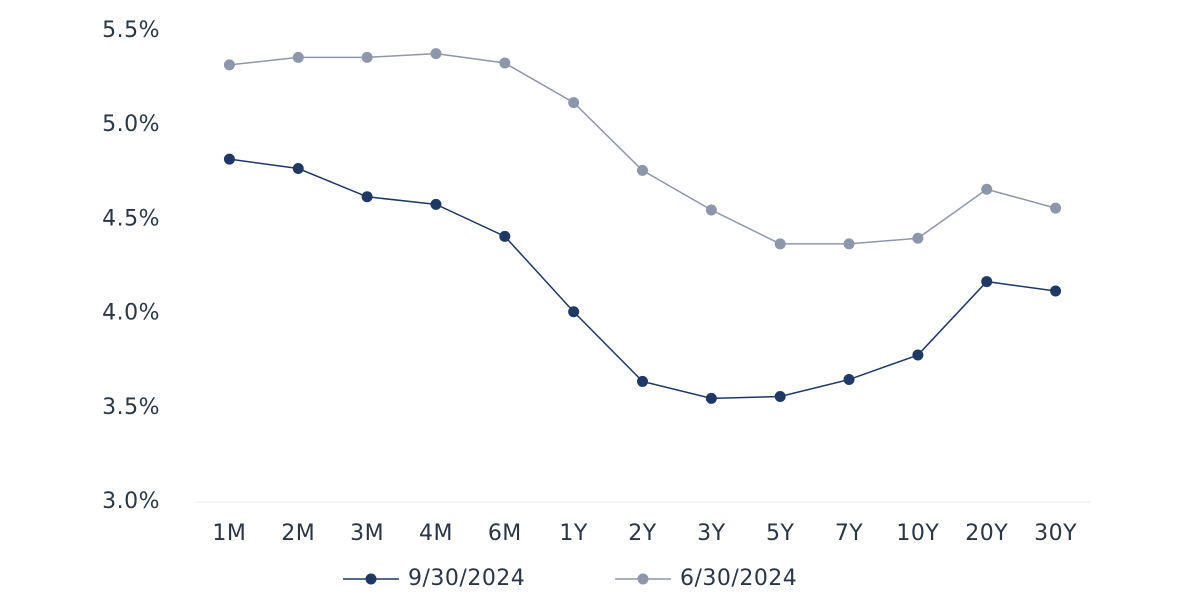 This screenshot has height=600, width=1200. Describe the element at coordinates (642, 533) in the screenshot. I see `x-tick-label: 2Y` at that location.